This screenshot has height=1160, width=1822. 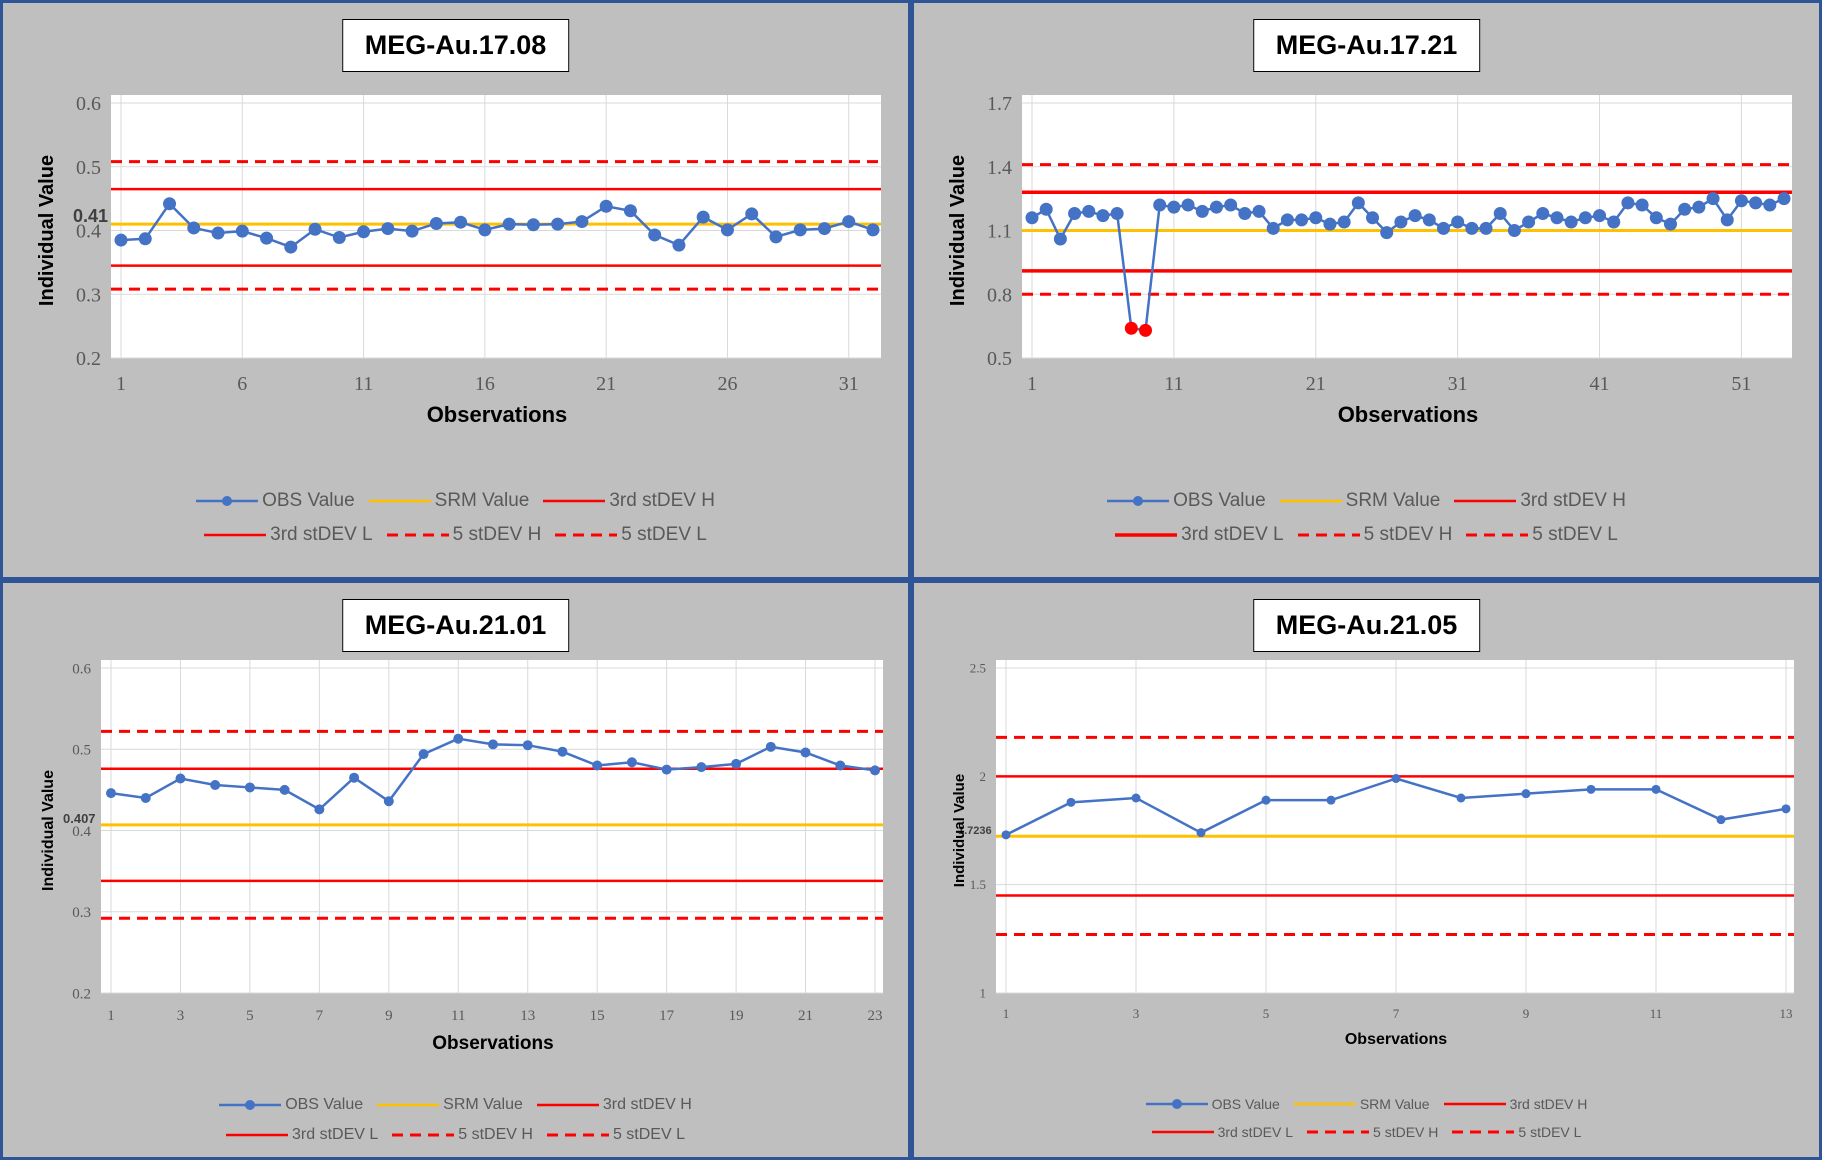 What do you see at coordinates (614, 1105) in the screenshot?
I see `legend-item: 3rd stDEV H` at bounding box center [614, 1105].